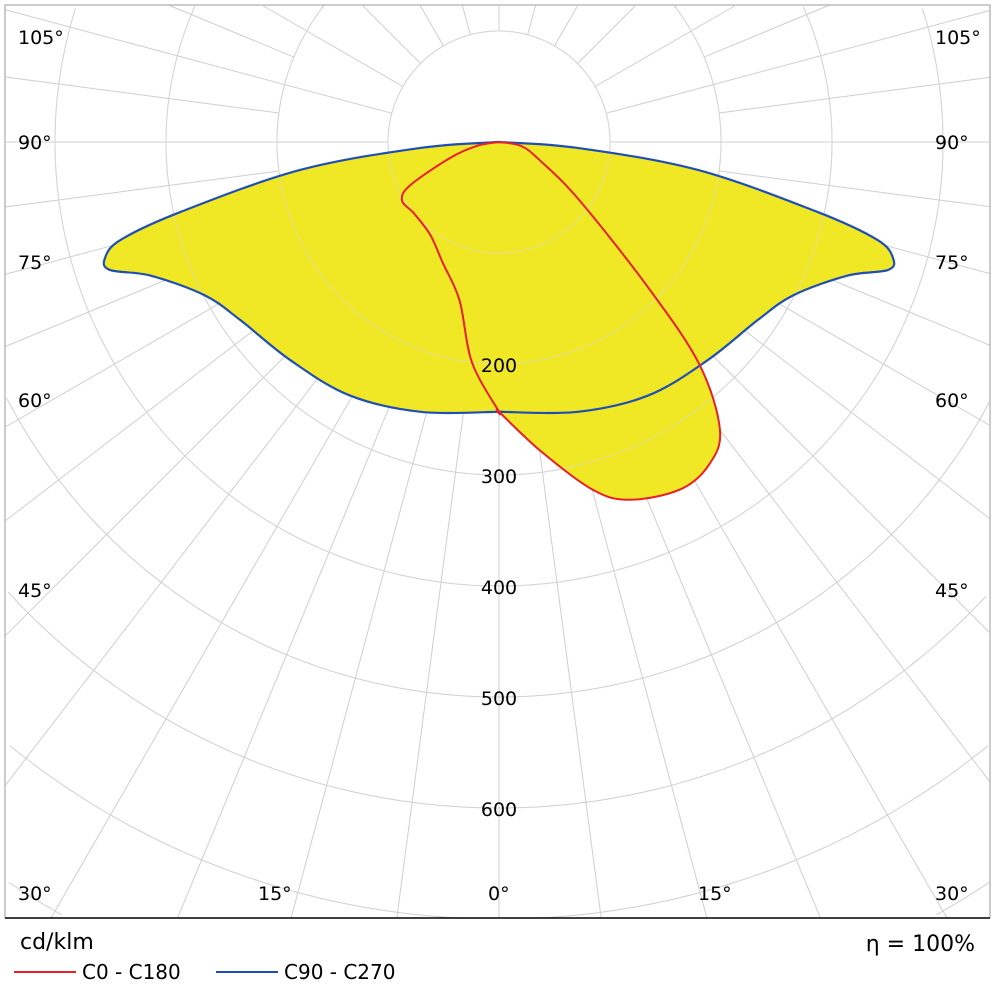 This screenshot has height=998, width=999. What do you see at coordinates (131, 972) in the screenshot?
I see `legend-label: C0 - C180` at bounding box center [131, 972].